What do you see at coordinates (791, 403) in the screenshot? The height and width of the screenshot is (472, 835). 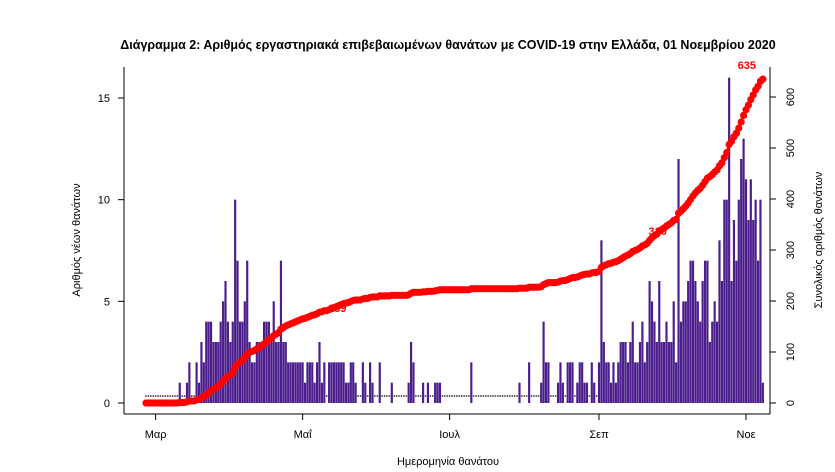 I see `right-tick-label: 0` at bounding box center [791, 403].